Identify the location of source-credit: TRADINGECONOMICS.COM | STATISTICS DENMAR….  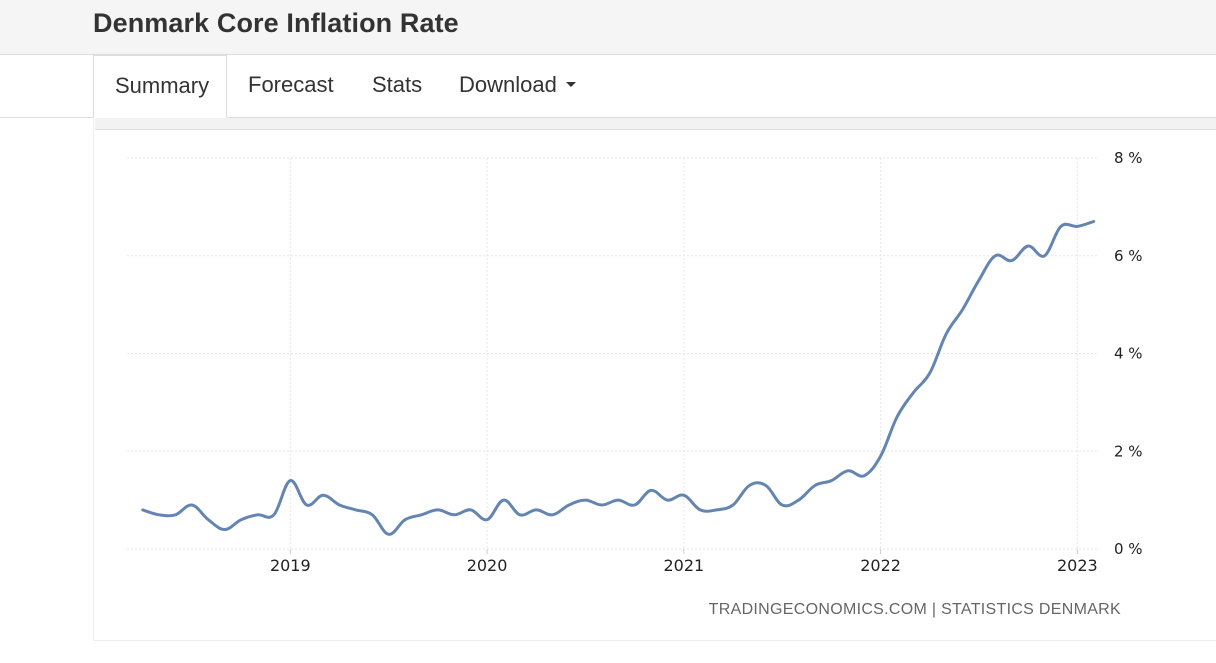
(914, 609).